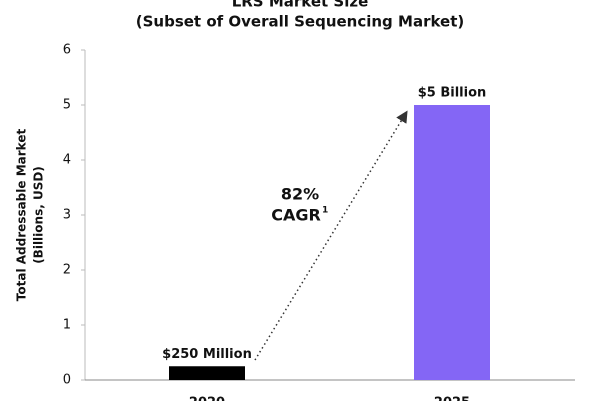  Describe the element at coordinates (300, 22) in the screenshot. I see `chart-subtitle: (Subset of Overall Sequencing Market)` at that location.